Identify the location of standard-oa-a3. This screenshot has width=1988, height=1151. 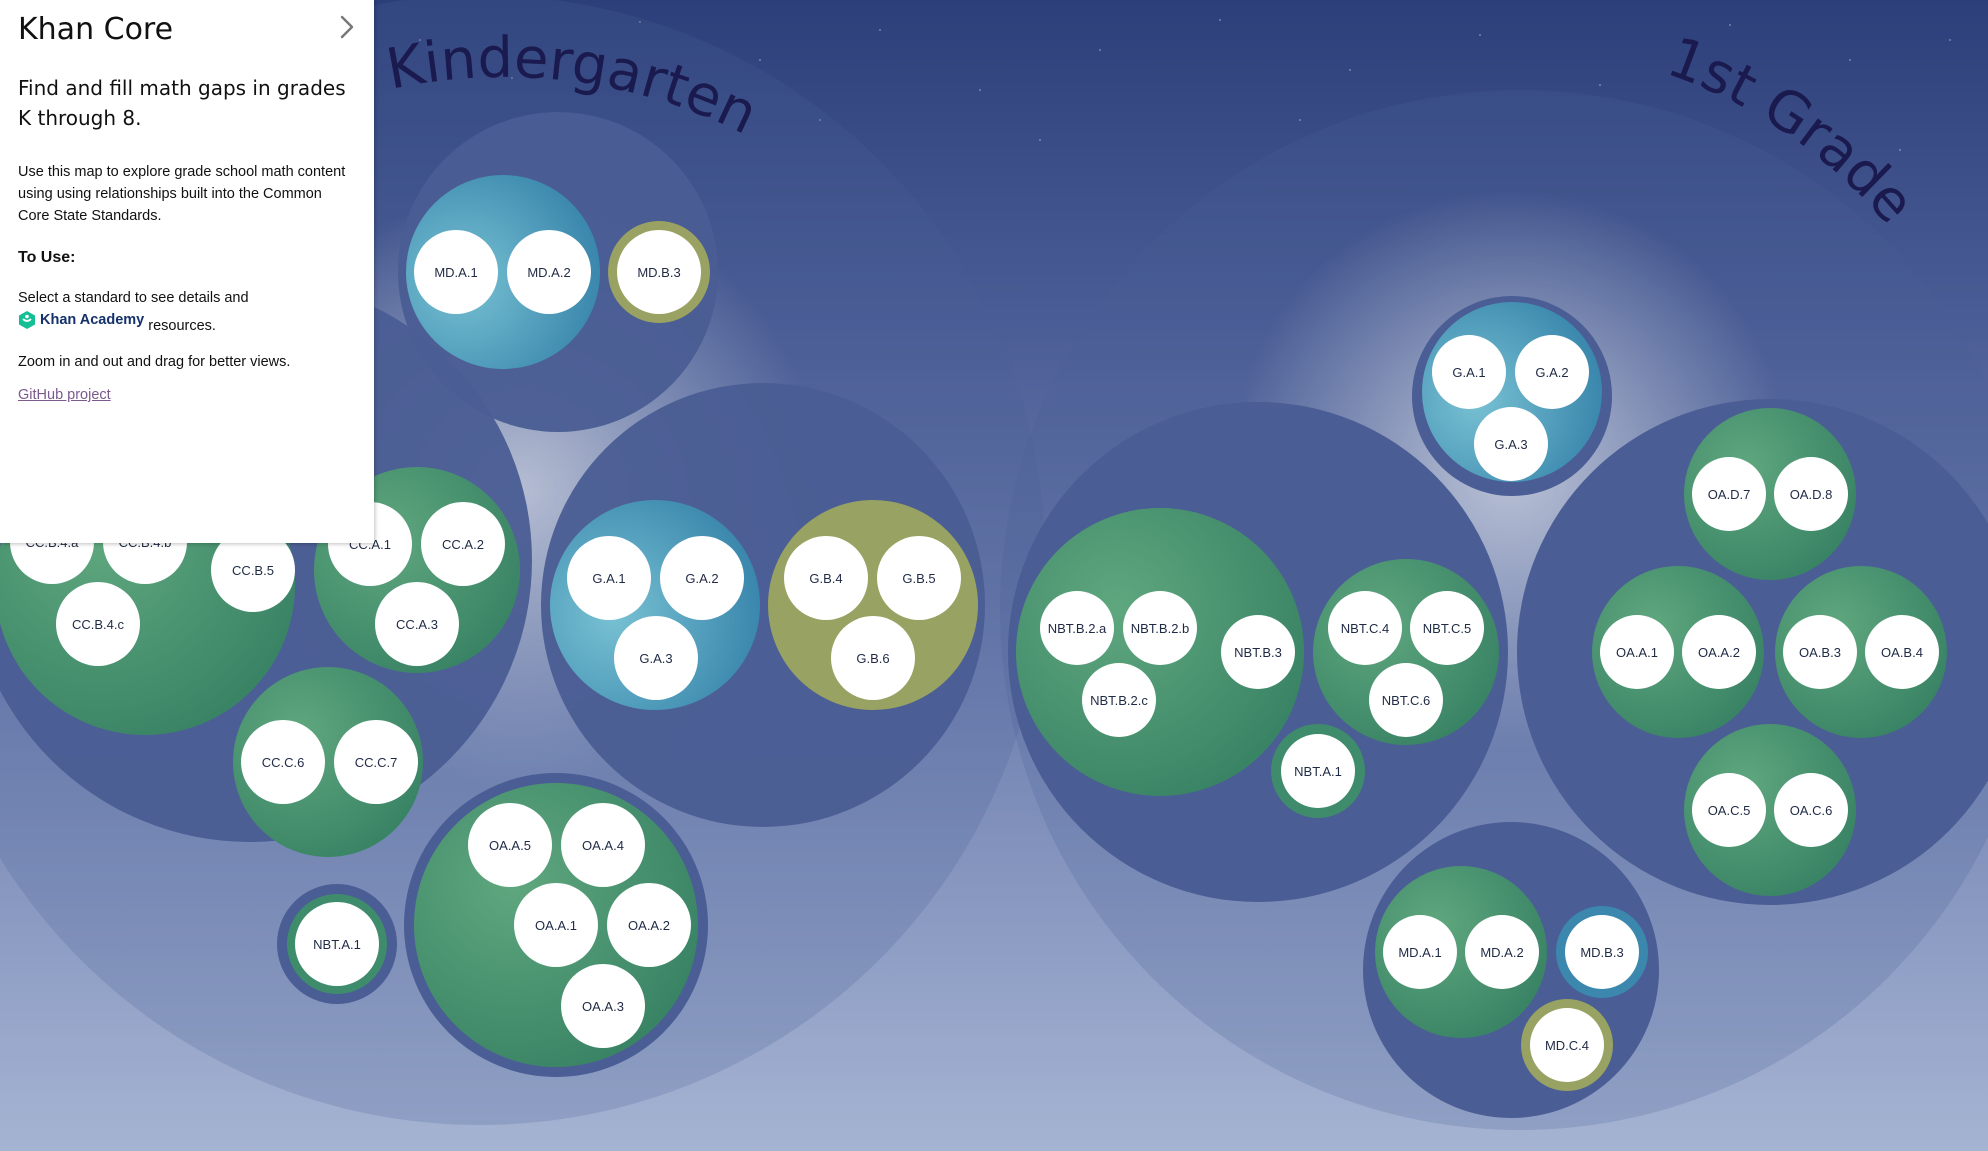
(603, 1006).